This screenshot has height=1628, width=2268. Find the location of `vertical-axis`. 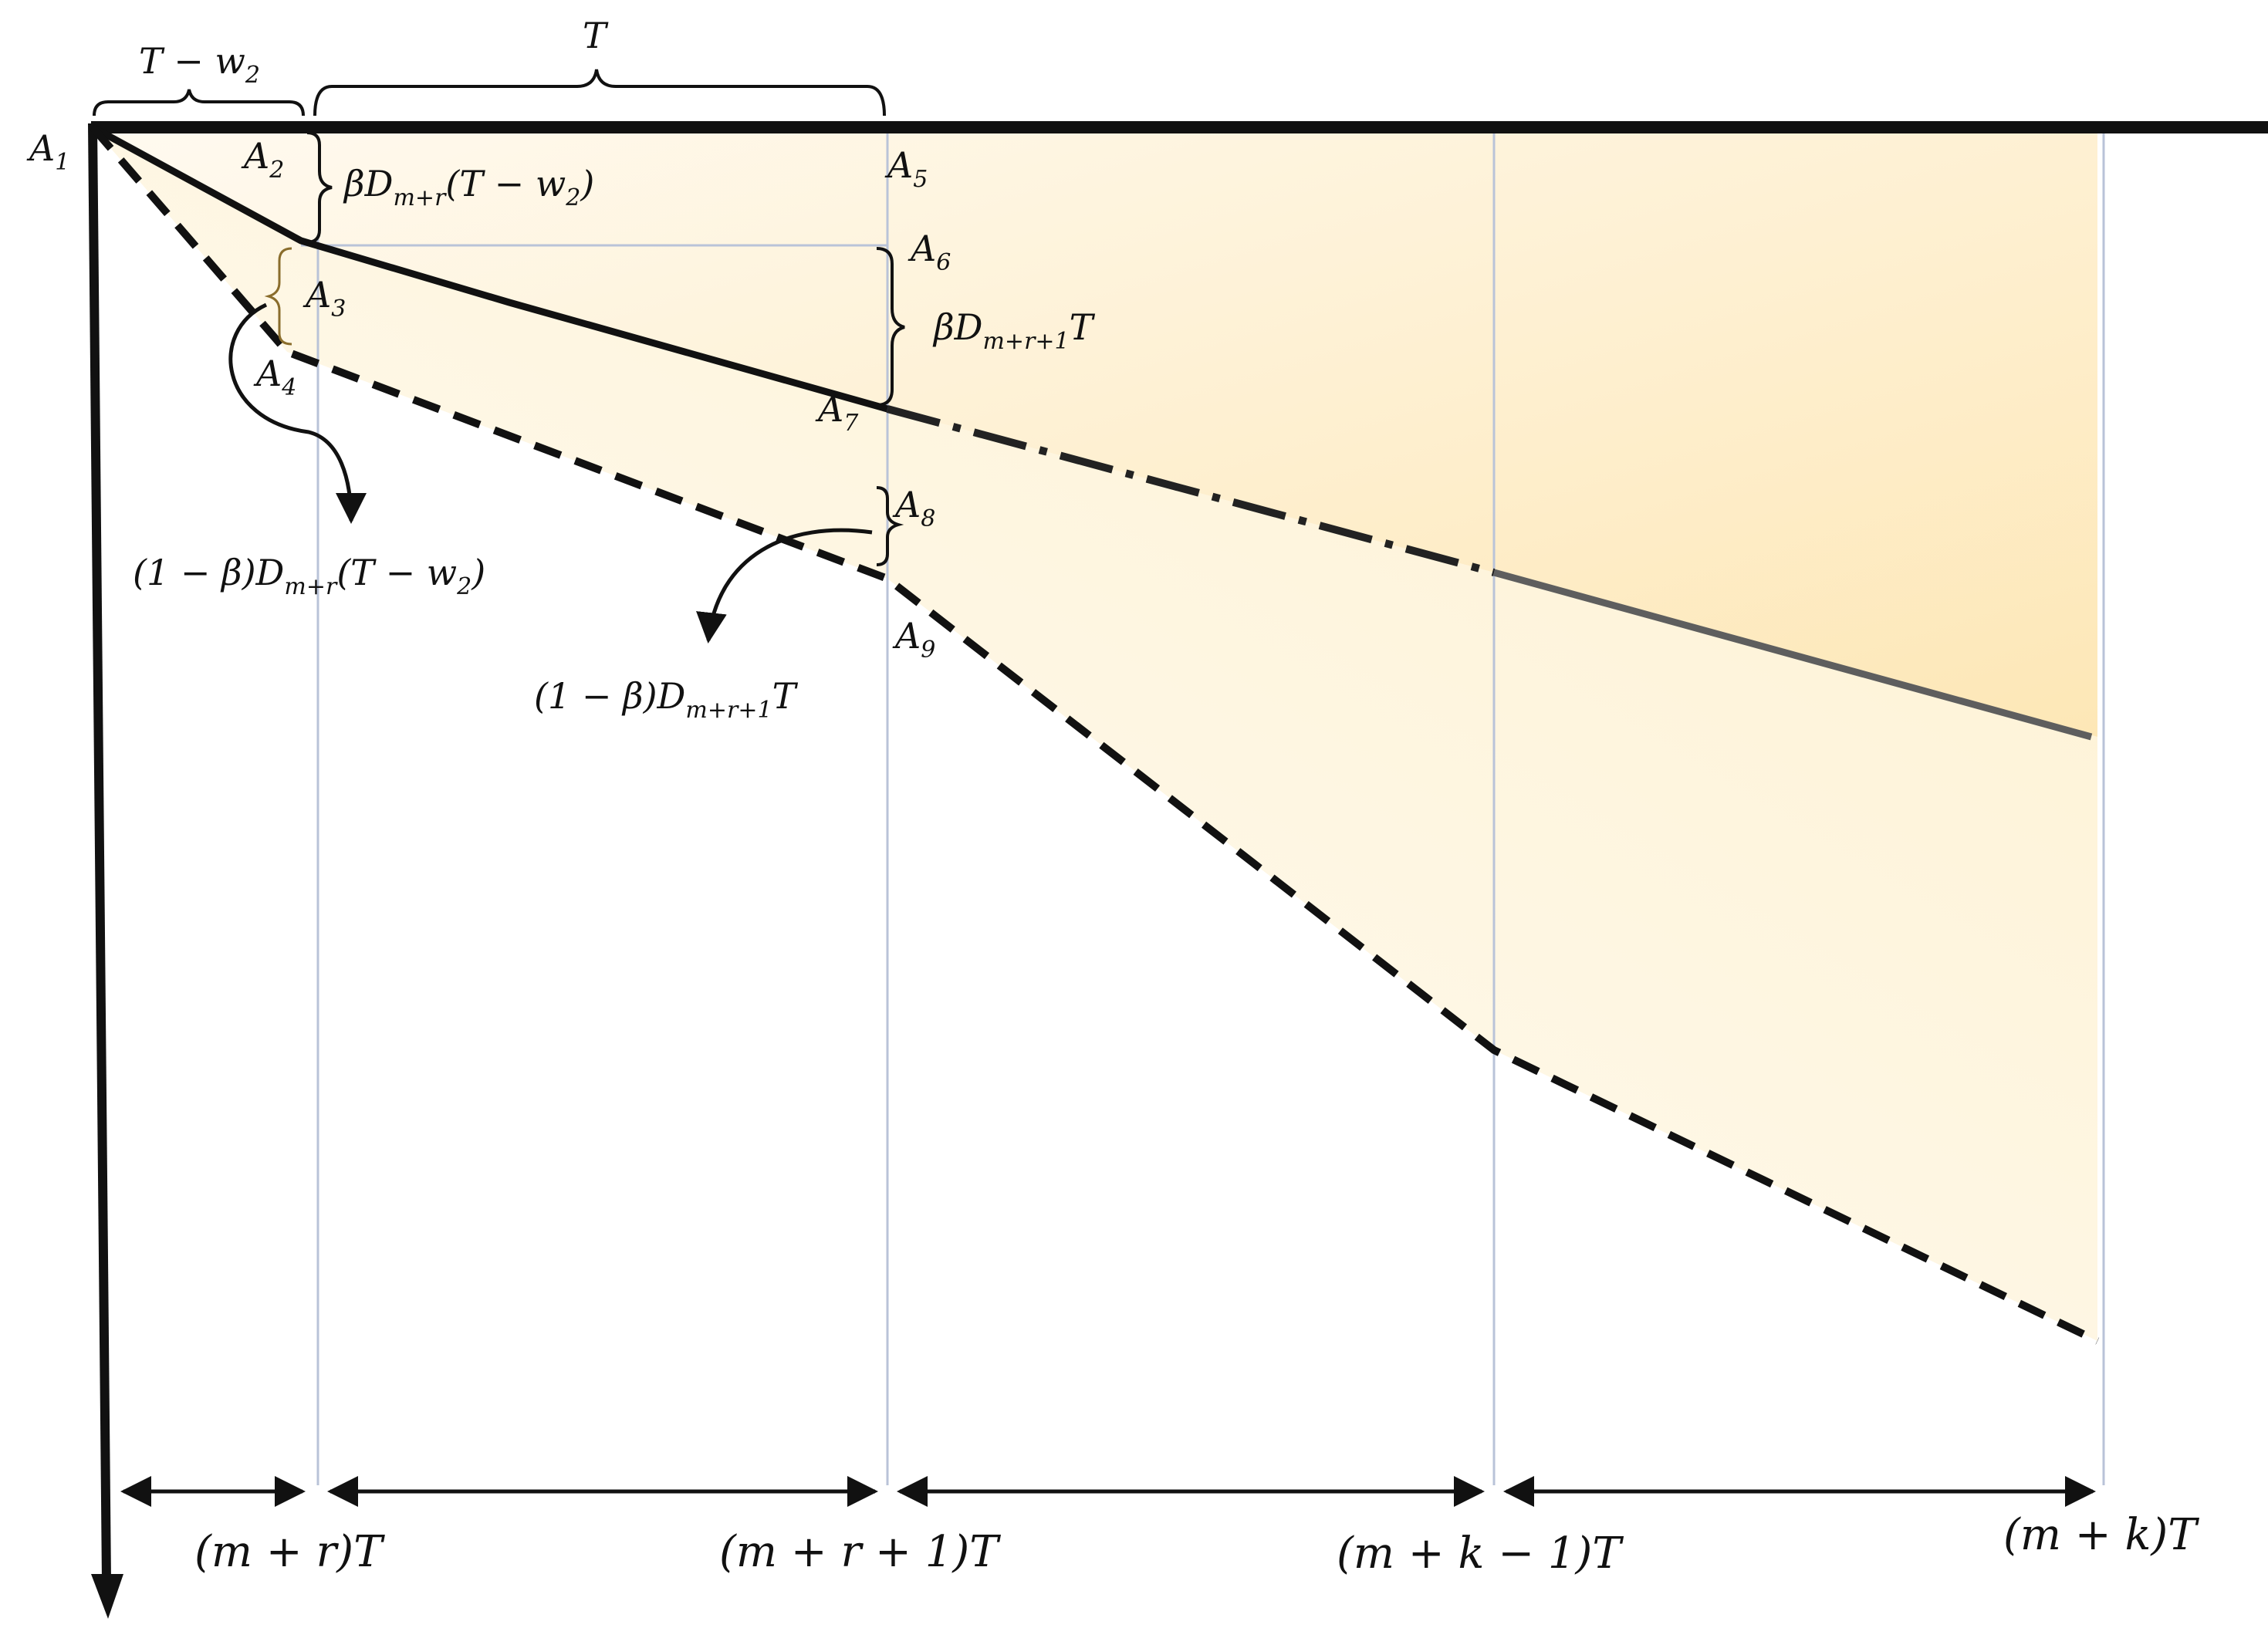

vertical-axis is located at coordinates (100, 852).